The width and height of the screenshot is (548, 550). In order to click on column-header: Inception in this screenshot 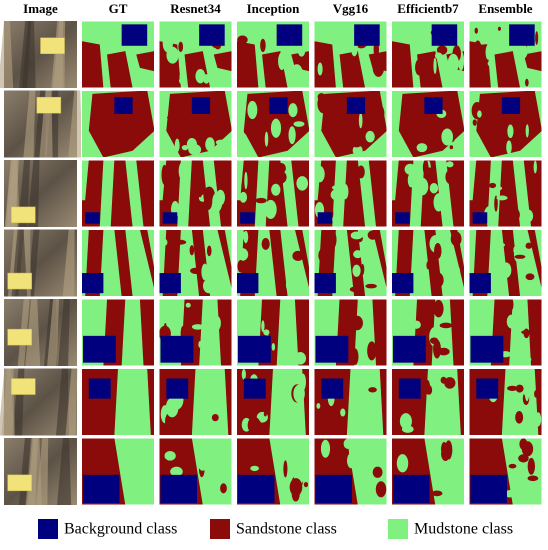, I will do `click(274, 8)`.